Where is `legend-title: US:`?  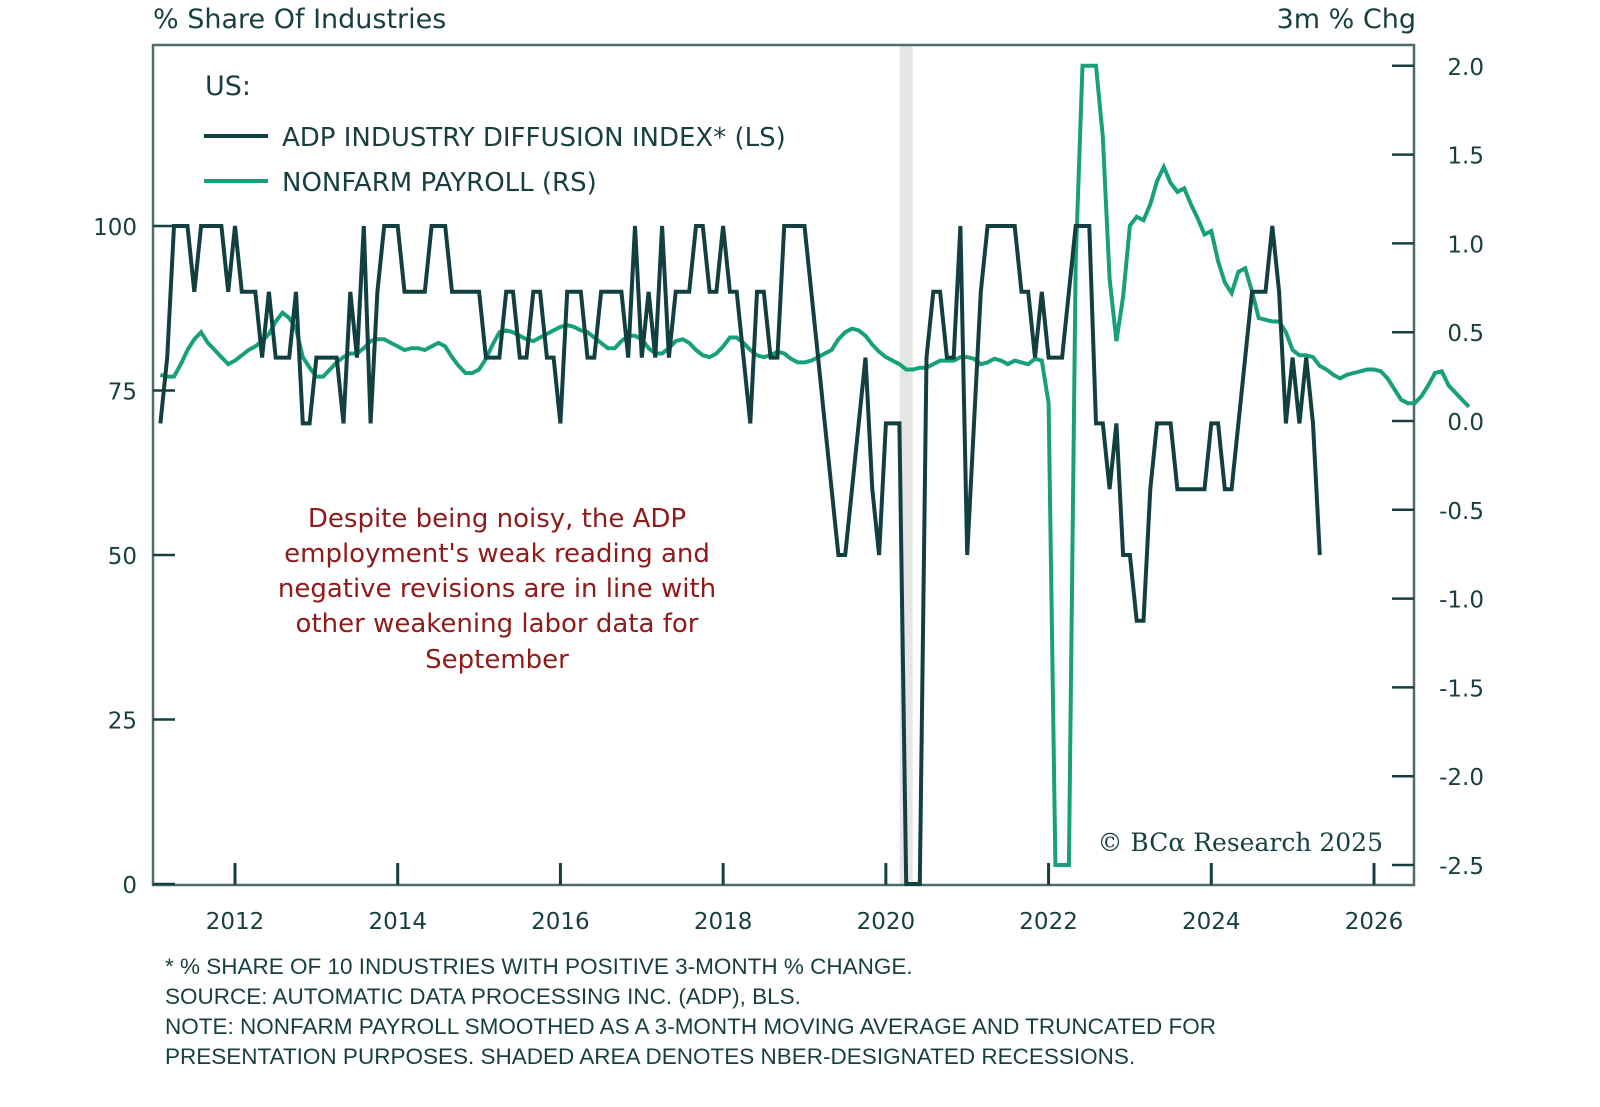 legend-title: US: is located at coordinates (228, 86).